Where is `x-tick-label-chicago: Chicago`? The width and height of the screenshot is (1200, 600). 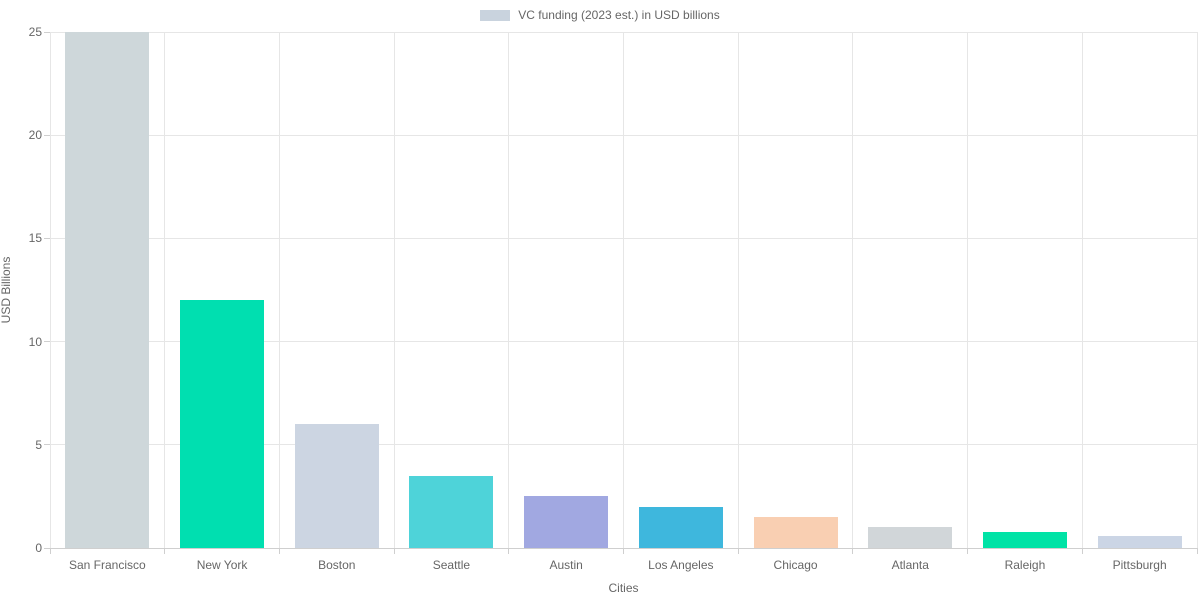 x-tick-label-chicago: Chicago is located at coordinates (795, 565).